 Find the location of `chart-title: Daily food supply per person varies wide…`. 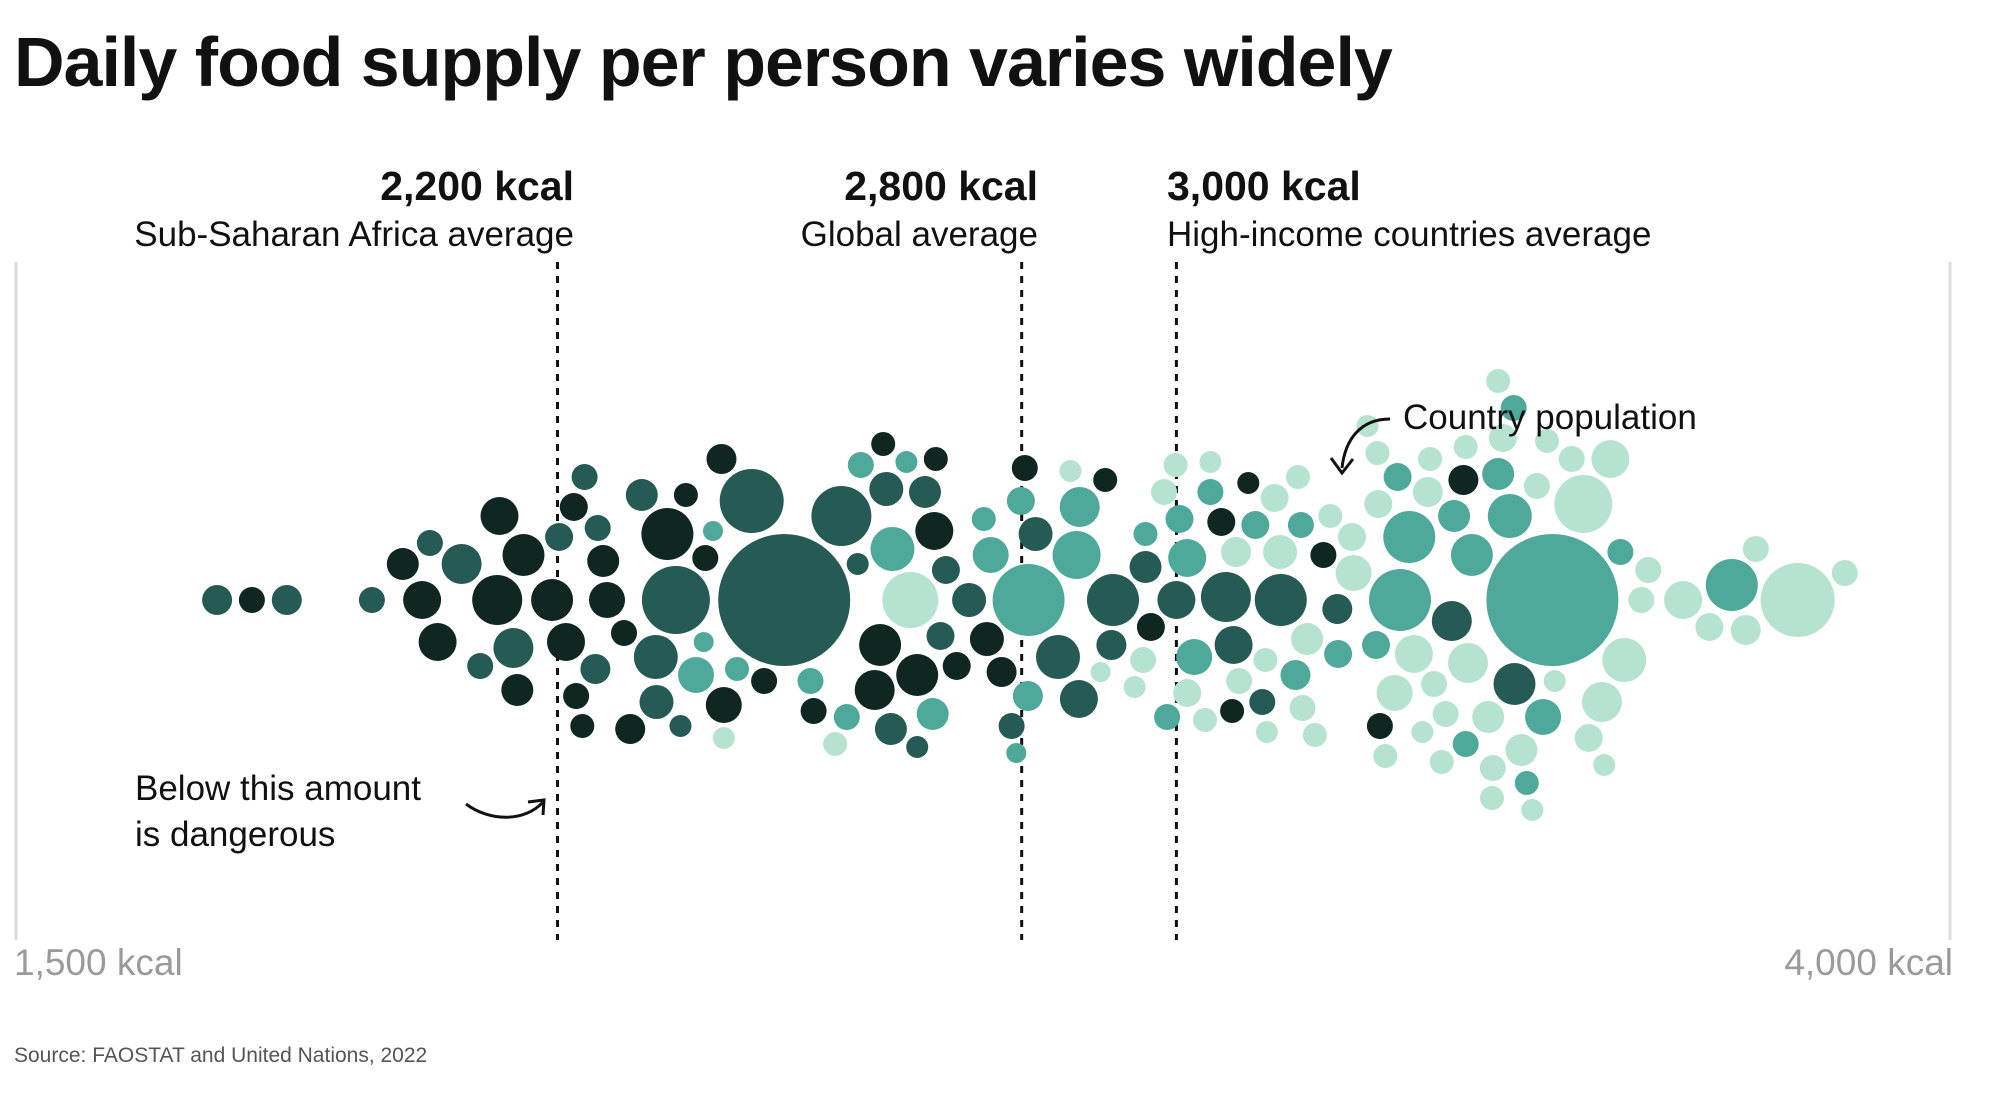

chart-title: Daily food supply per person varies wide… is located at coordinates (703, 62).